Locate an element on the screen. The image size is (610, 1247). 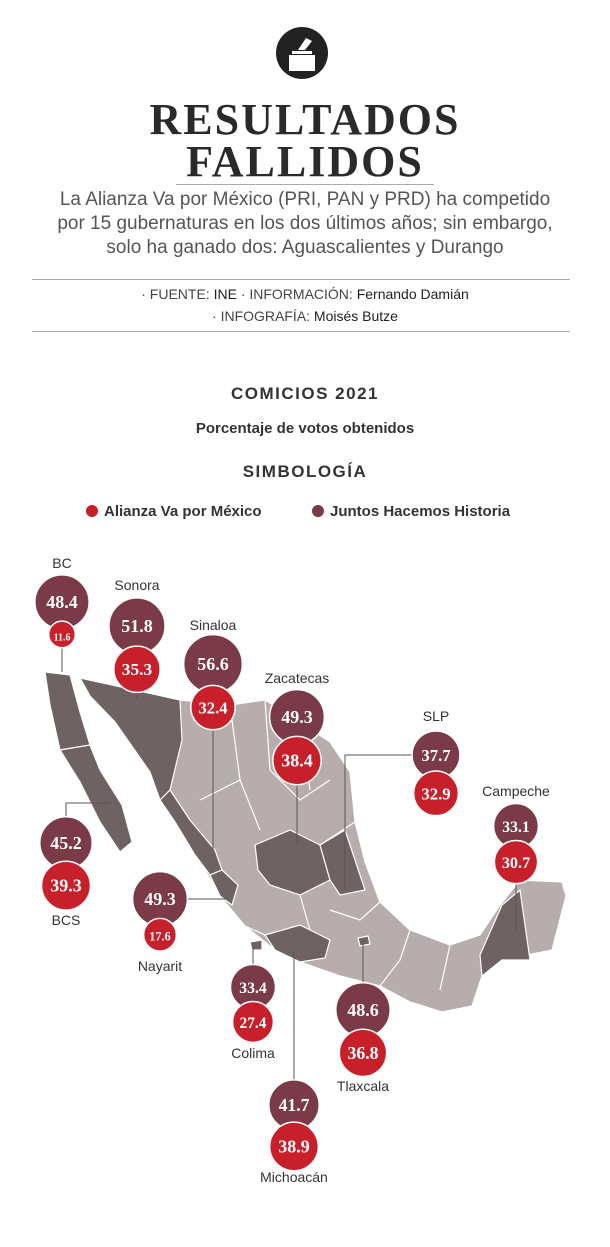
state-name: BC is located at coordinates (61, 563).